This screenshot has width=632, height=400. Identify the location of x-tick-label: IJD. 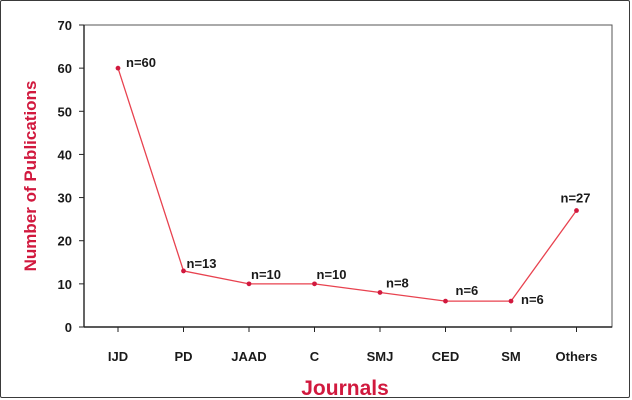
(118, 356).